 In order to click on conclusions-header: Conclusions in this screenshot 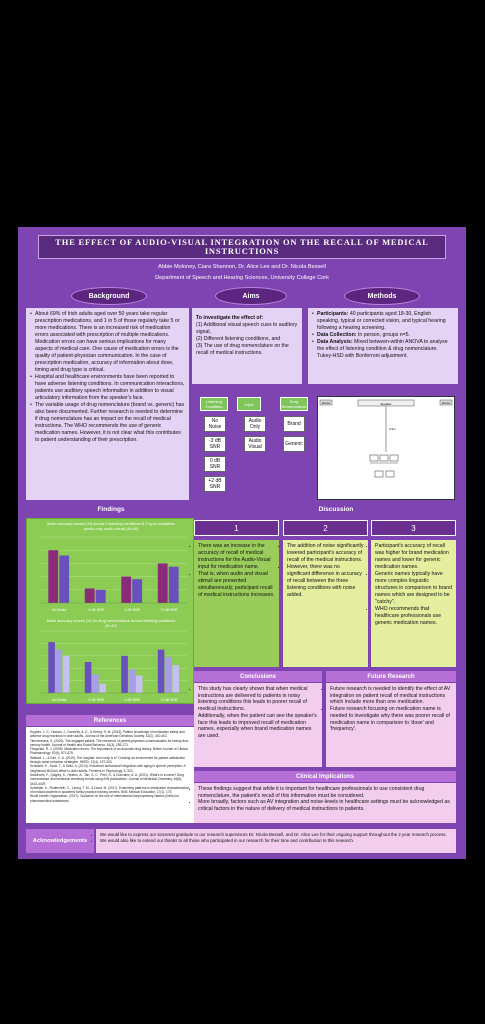, I will do `click(258, 676)`.